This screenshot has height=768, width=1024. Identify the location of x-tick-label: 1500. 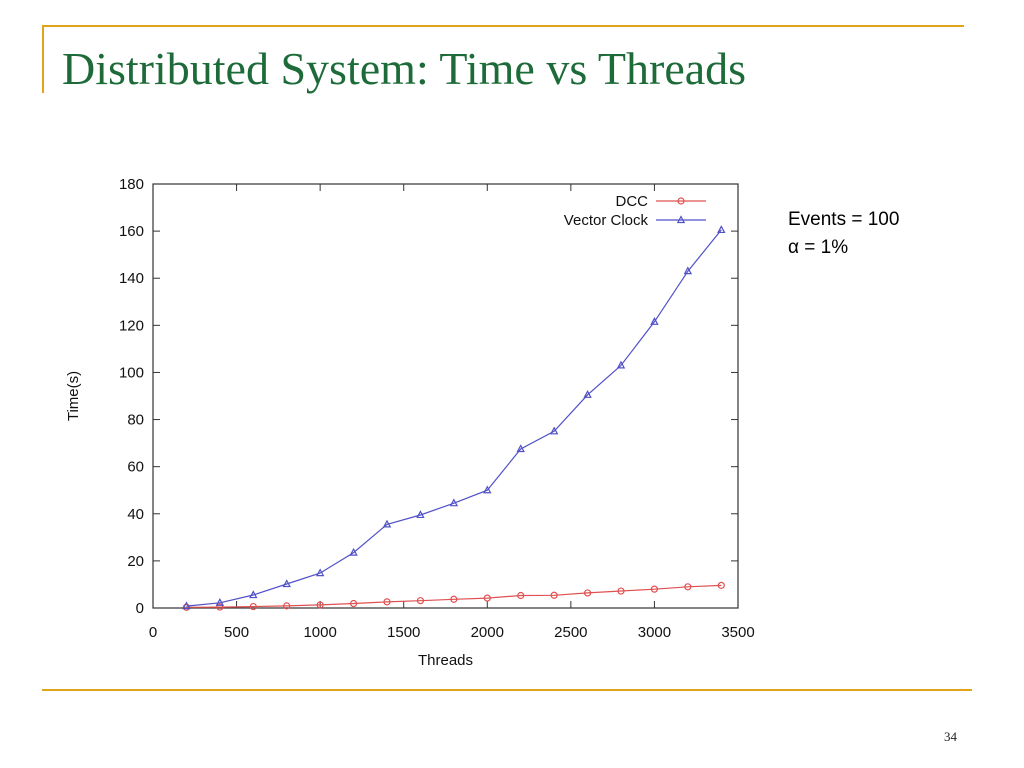
(403, 632).